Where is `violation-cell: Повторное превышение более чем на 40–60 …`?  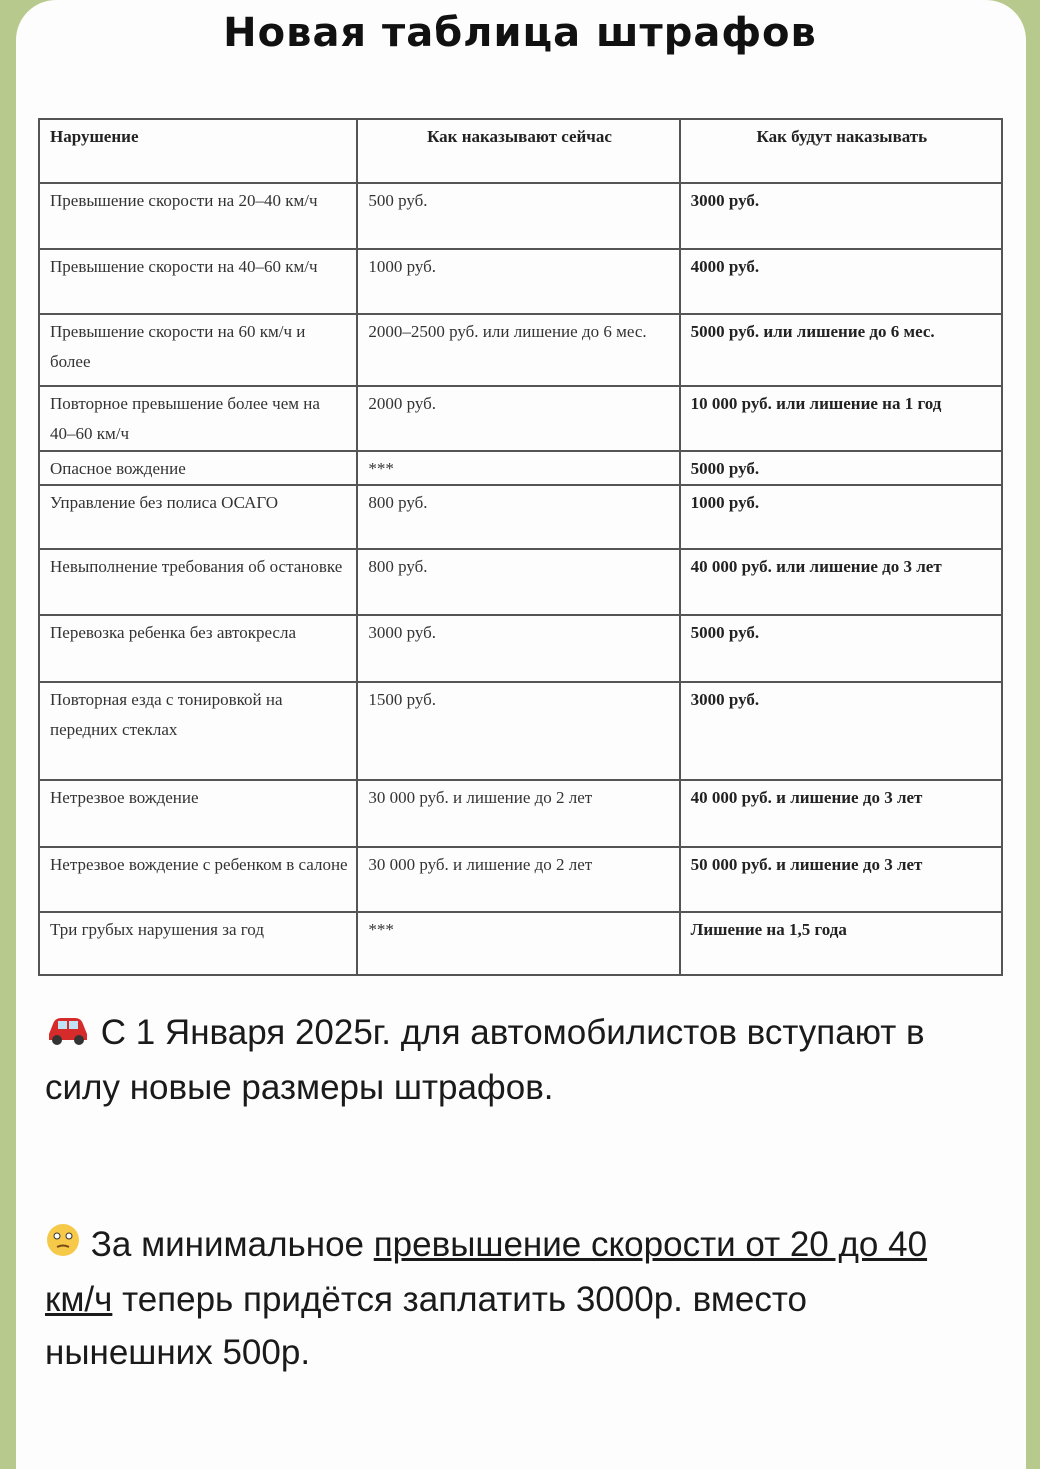
violation-cell: Повторное превышение более чем на 40–60 … is located at coordinates (198, 418).